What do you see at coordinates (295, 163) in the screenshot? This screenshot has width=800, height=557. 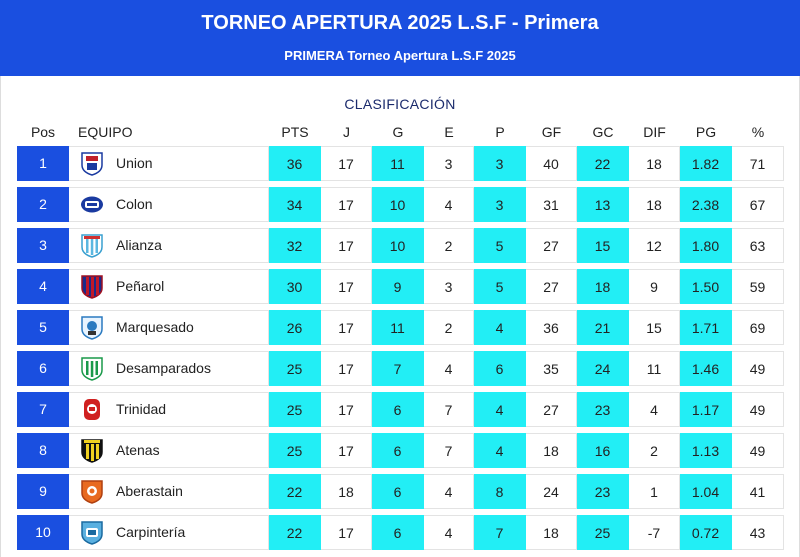 I see `cell-pts: 36` at bounding box center [295, 163].